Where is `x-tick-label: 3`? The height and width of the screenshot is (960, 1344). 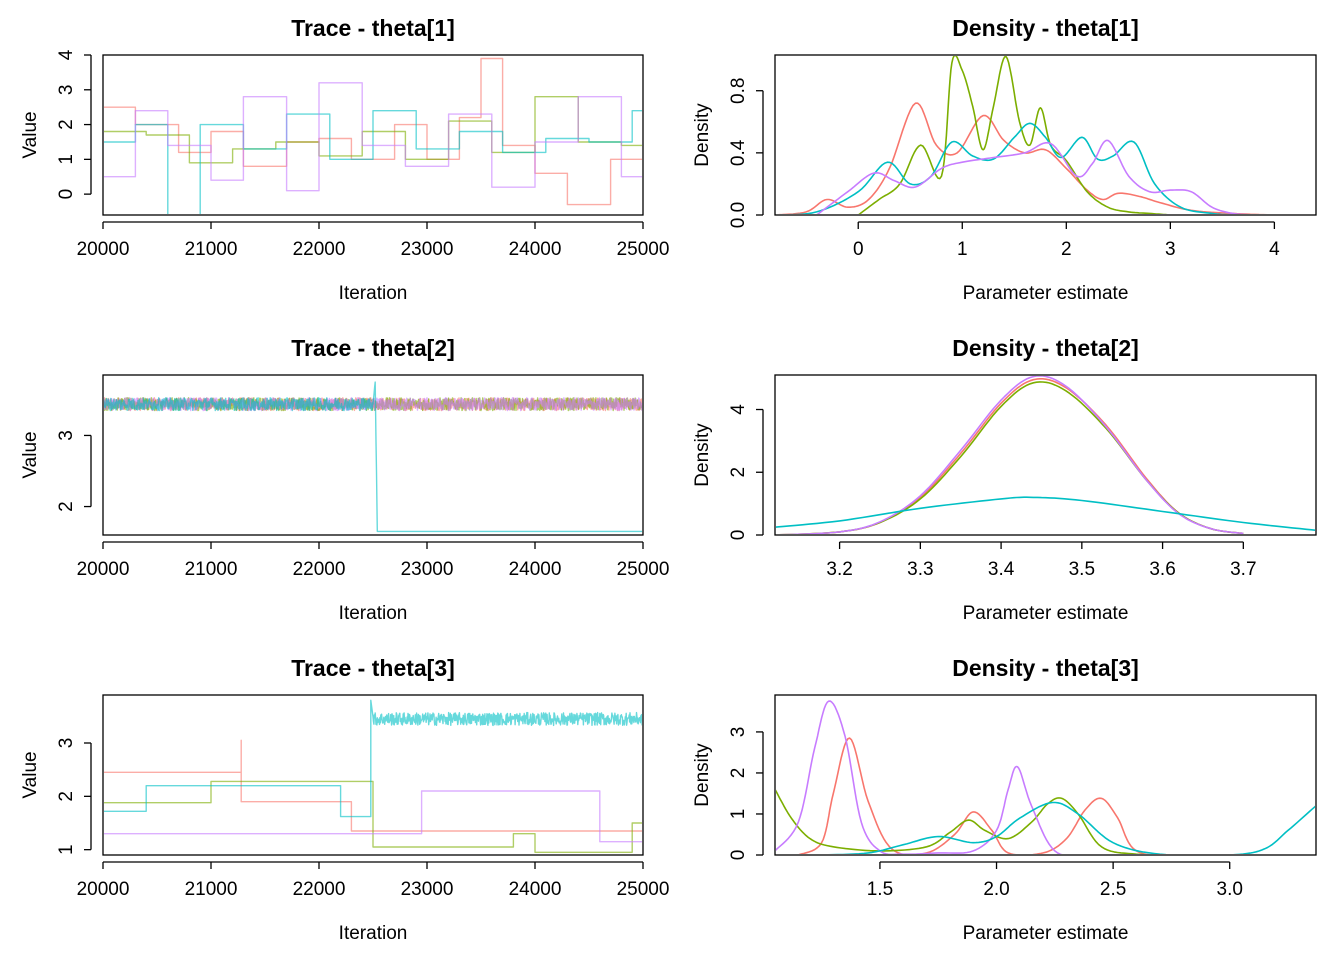
x-tick-label: 3 is located at coordinates (1170, 249).